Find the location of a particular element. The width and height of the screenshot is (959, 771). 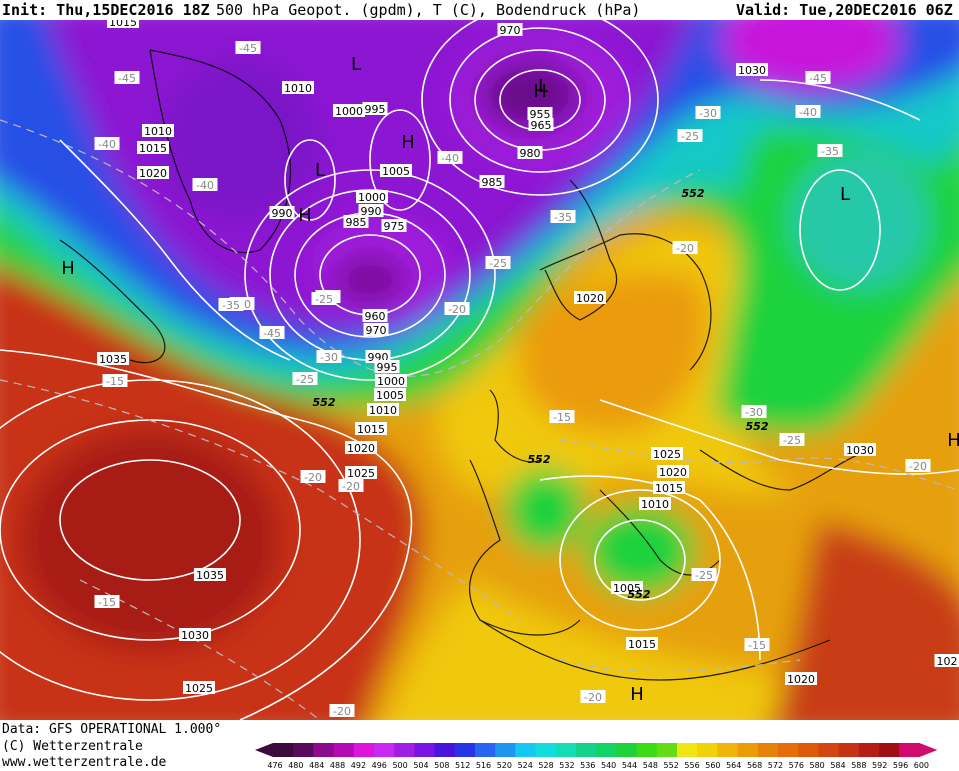

scale-tick-label: 492 is located at coordinates (358, 765).